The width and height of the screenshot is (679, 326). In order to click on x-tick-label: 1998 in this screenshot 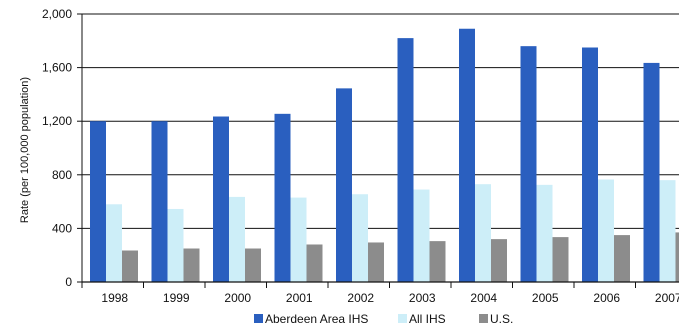, I will do `click(114, 298)`.